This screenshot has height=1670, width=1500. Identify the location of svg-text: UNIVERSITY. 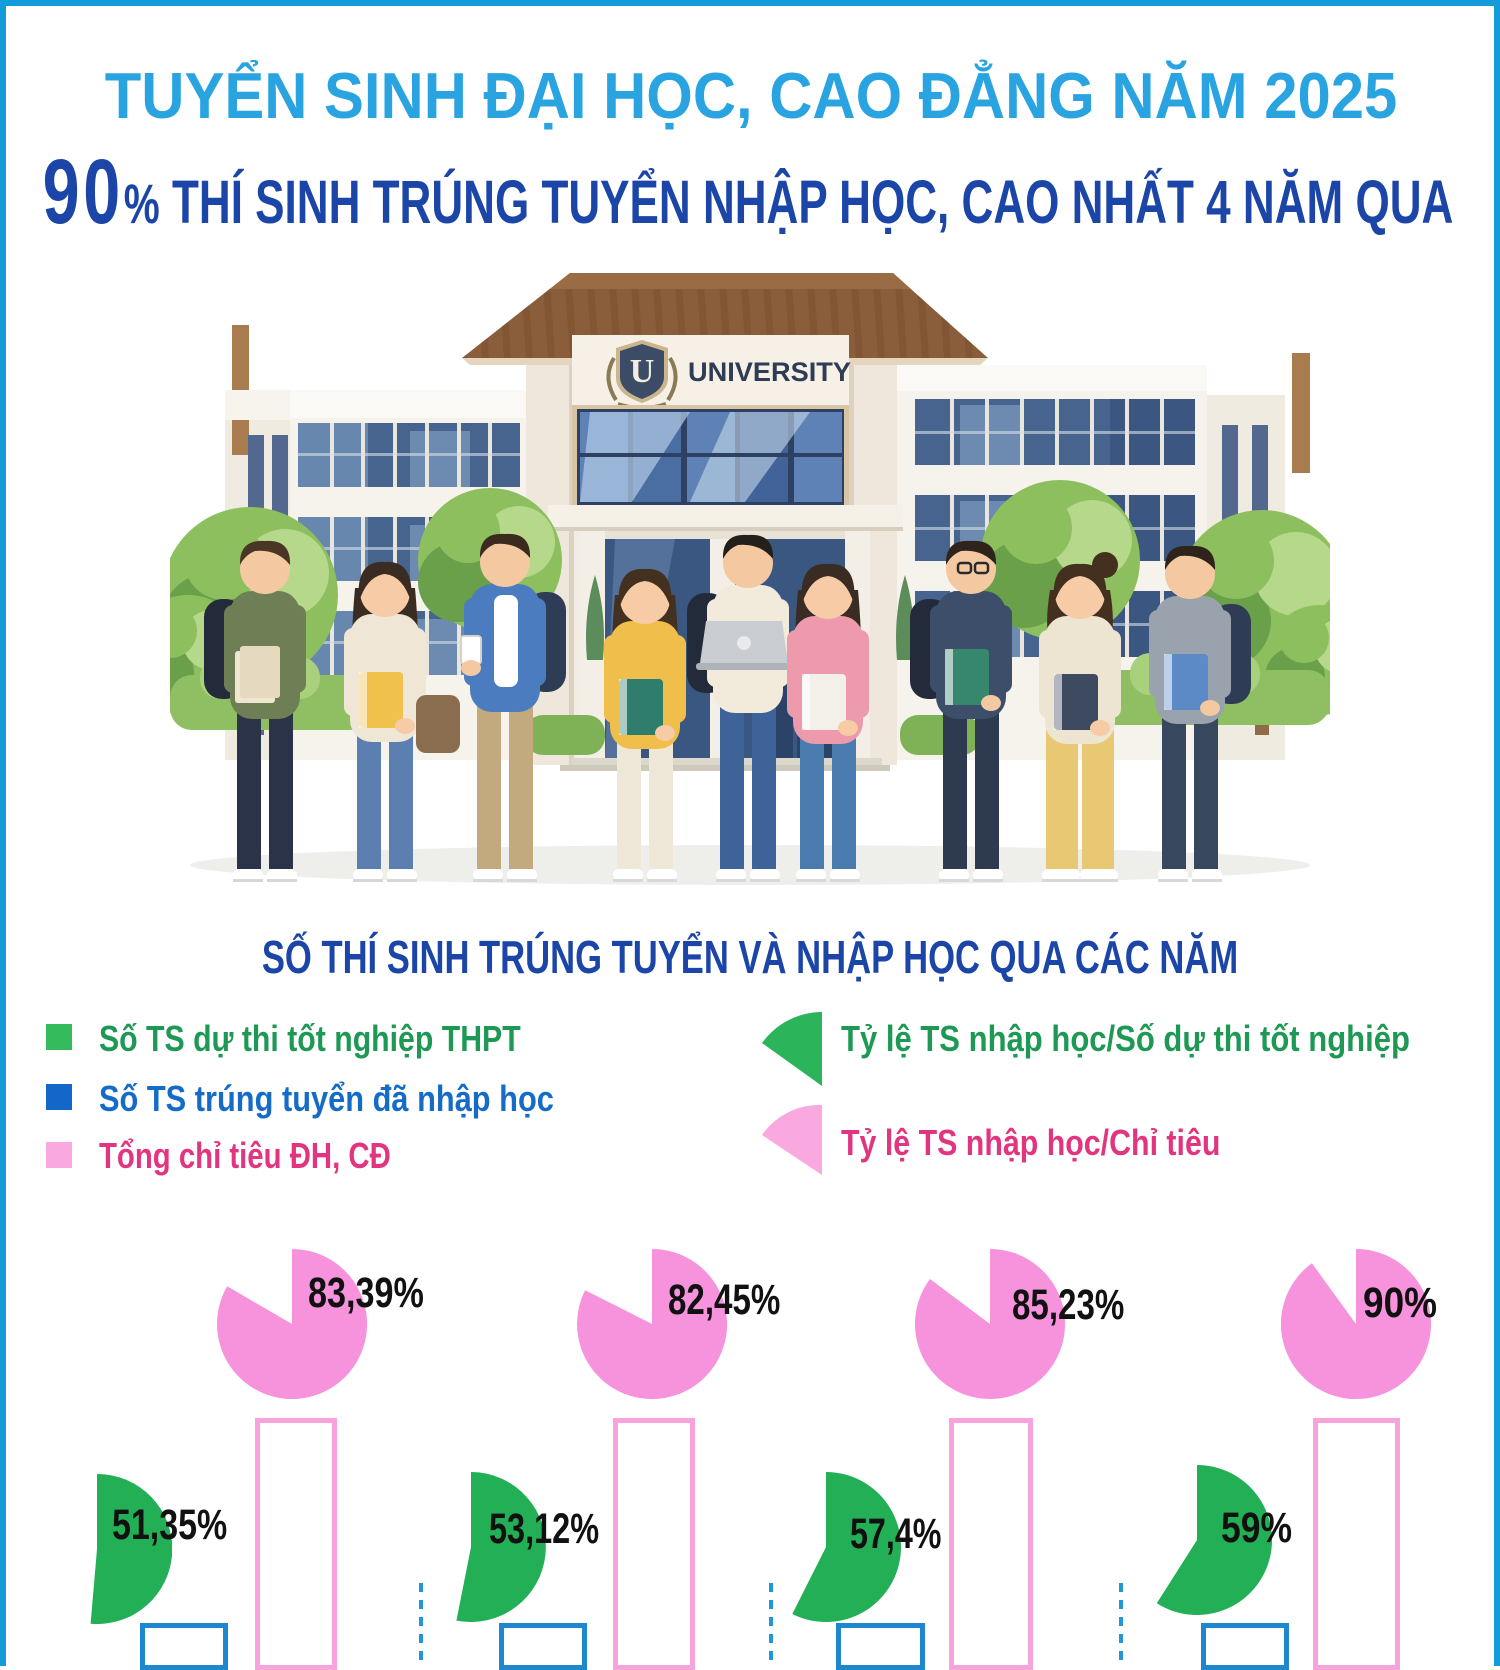
(769, 372).